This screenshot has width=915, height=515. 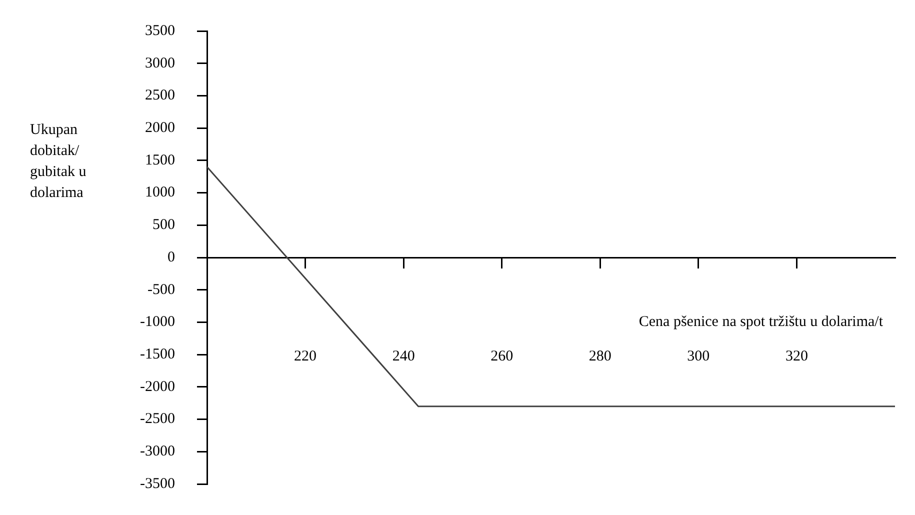 What do you see at coordinates (171, 257) in the screenshot?
I see `y-tick-label: 0` at bounding box center [171, 257].